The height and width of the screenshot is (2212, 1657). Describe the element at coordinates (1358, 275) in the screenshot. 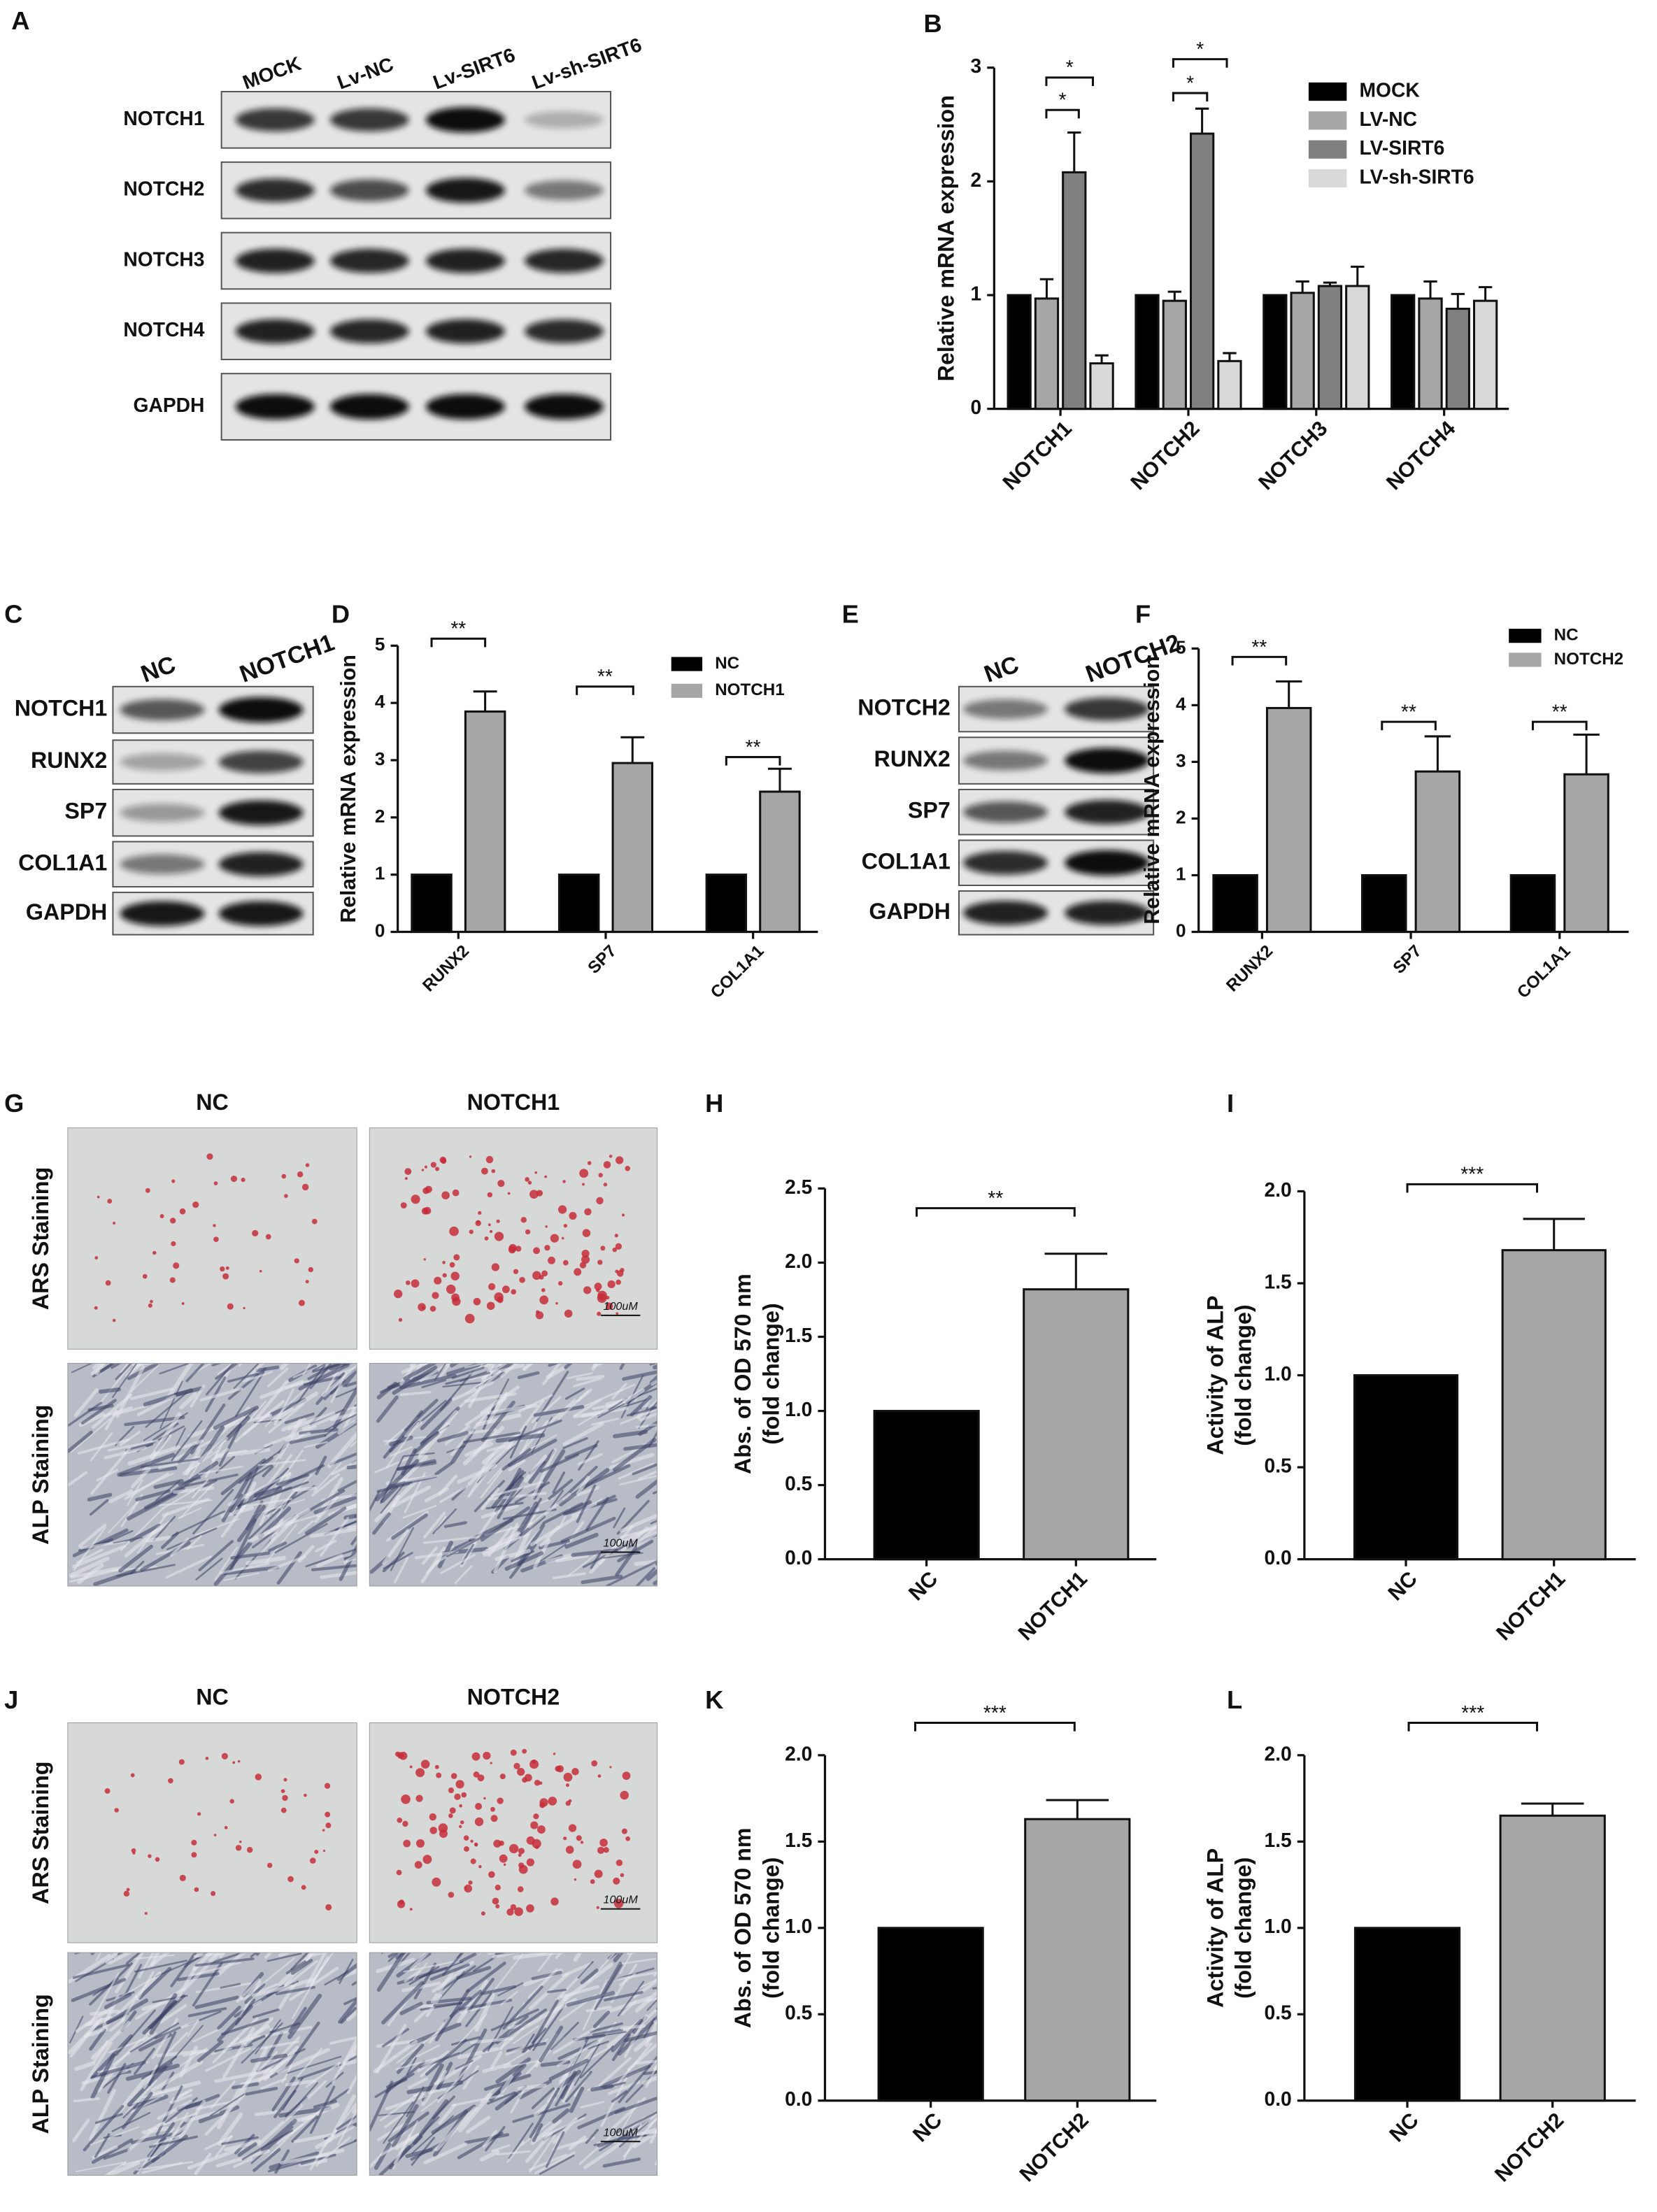

I see `error-bar` at that location.